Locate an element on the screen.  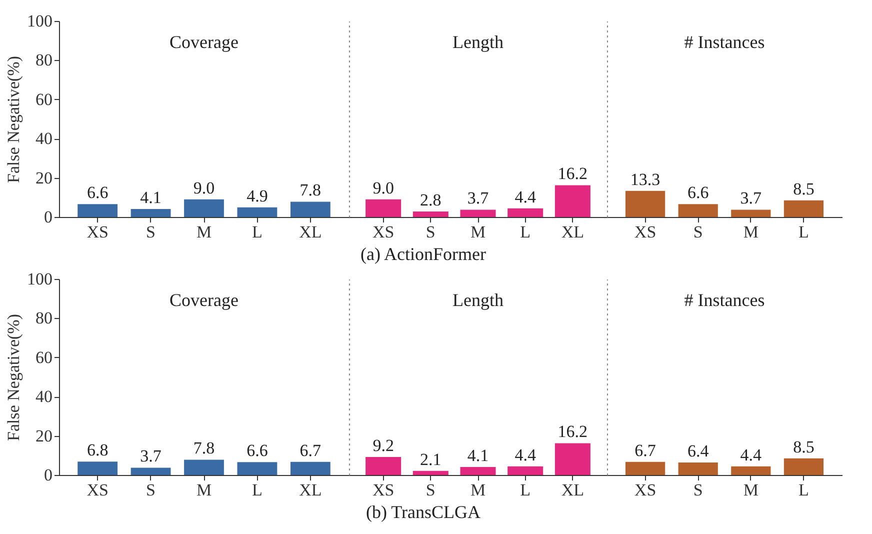
data-label: 4.9 is located at coordinates (257, 196).